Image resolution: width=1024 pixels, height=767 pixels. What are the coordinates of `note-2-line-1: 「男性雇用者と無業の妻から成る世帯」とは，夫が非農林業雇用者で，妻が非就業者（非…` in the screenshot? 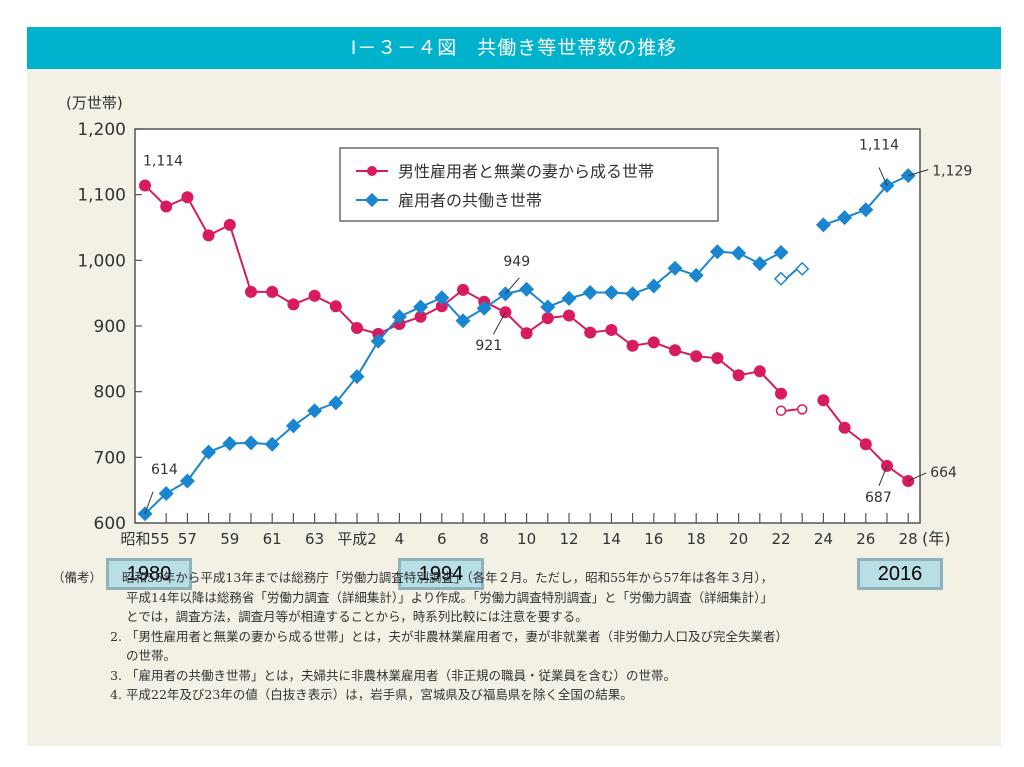 It's located at (457, 636).